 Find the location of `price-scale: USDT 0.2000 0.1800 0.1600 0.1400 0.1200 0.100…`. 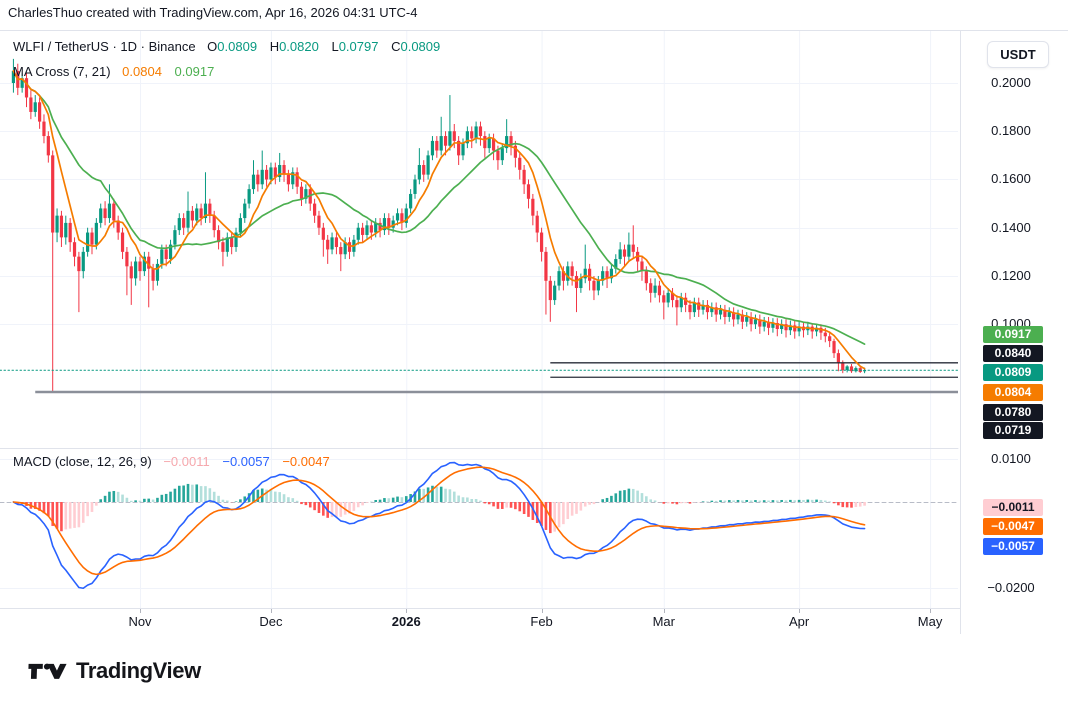

price-scale: USDT 0.2000 0.1800 0.1600 0.1400 0.1200 0.100… is located at coordinates (1014, 332).